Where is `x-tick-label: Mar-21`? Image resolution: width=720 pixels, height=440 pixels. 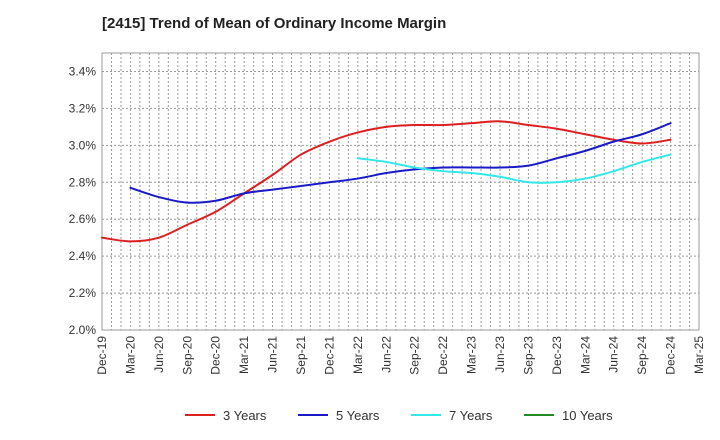 x-tick-label: Mar-21 is located at coordinates (244, 355).